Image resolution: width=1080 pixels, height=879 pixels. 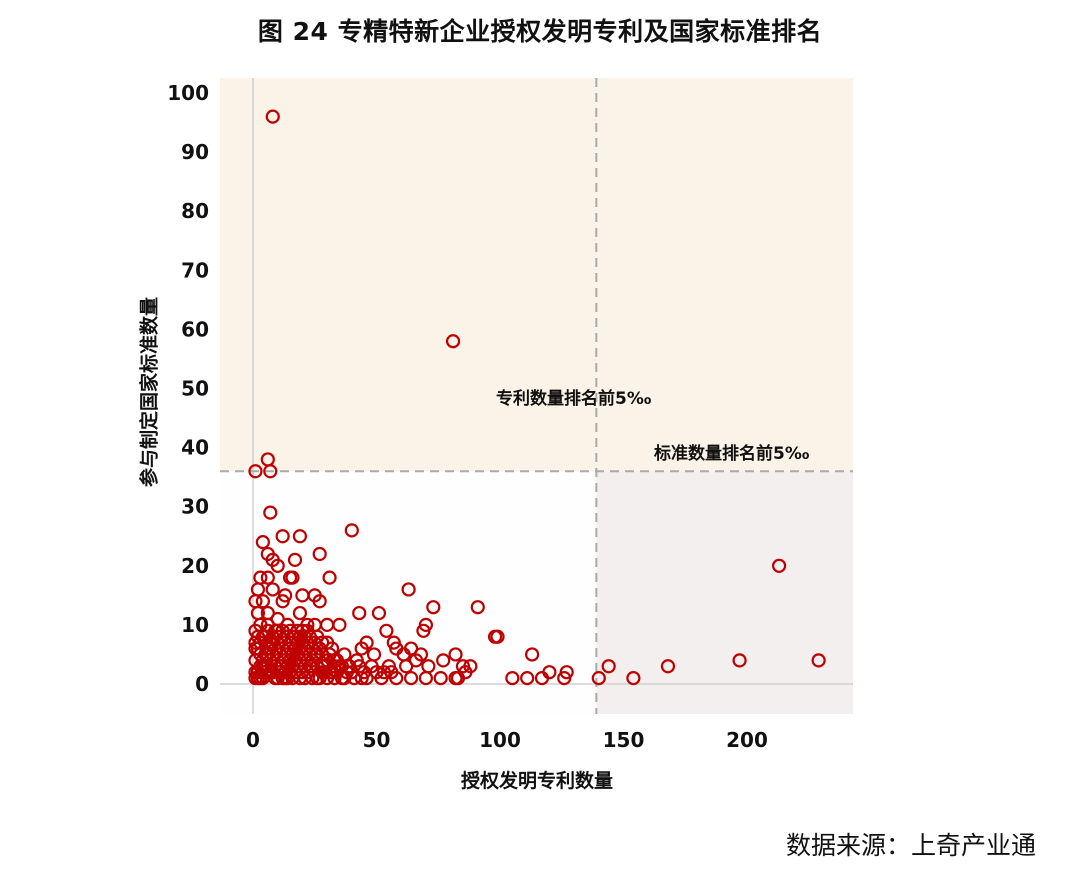 What do you see at coordinates (624, 740) in the screenshot?
I see `x-tick-label: 150` at bounding box center [624, 740].